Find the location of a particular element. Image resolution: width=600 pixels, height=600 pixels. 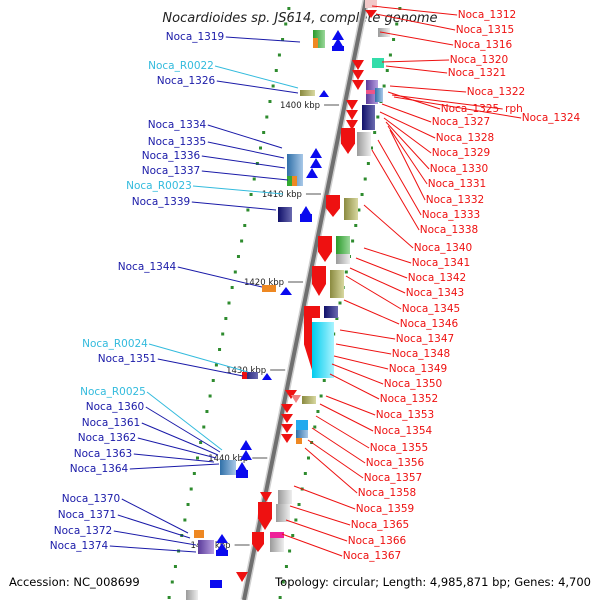

accession-text: Accession: NC_008699 is located at coordinates (74, 582).